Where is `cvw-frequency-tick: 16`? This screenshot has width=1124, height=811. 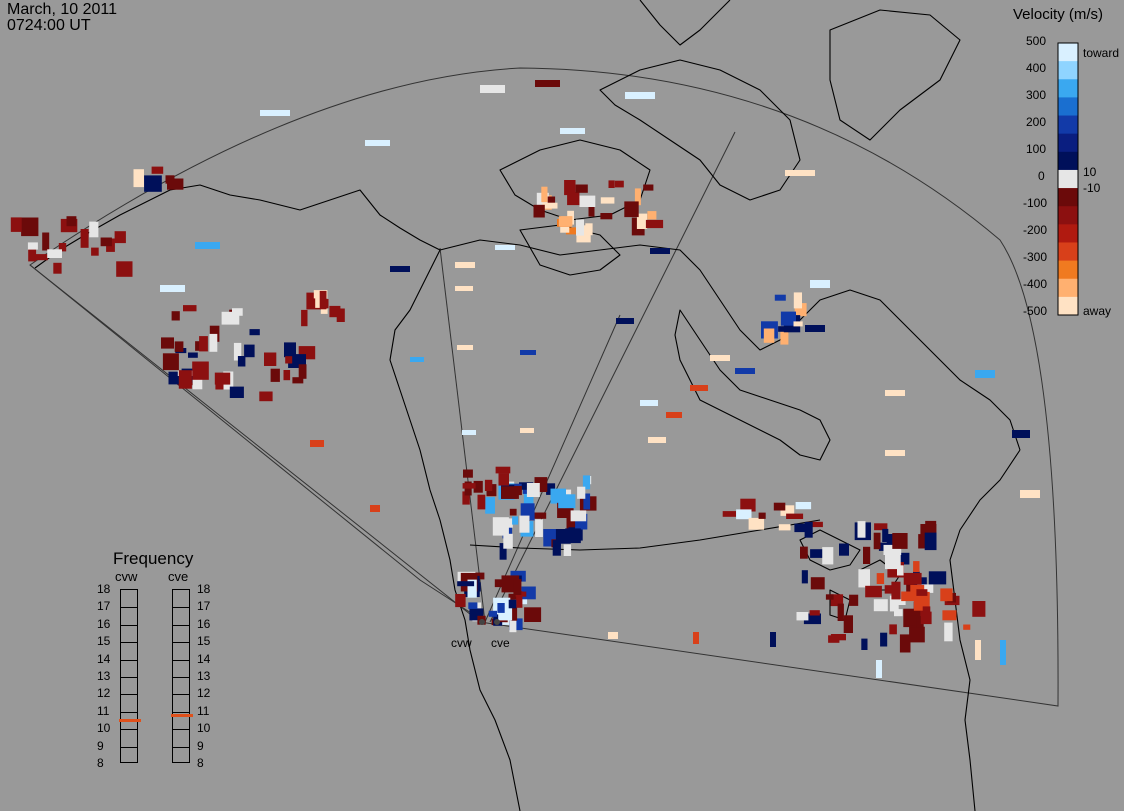
cvw-frequency-tick: 16 is located at coordinates (104, 623).